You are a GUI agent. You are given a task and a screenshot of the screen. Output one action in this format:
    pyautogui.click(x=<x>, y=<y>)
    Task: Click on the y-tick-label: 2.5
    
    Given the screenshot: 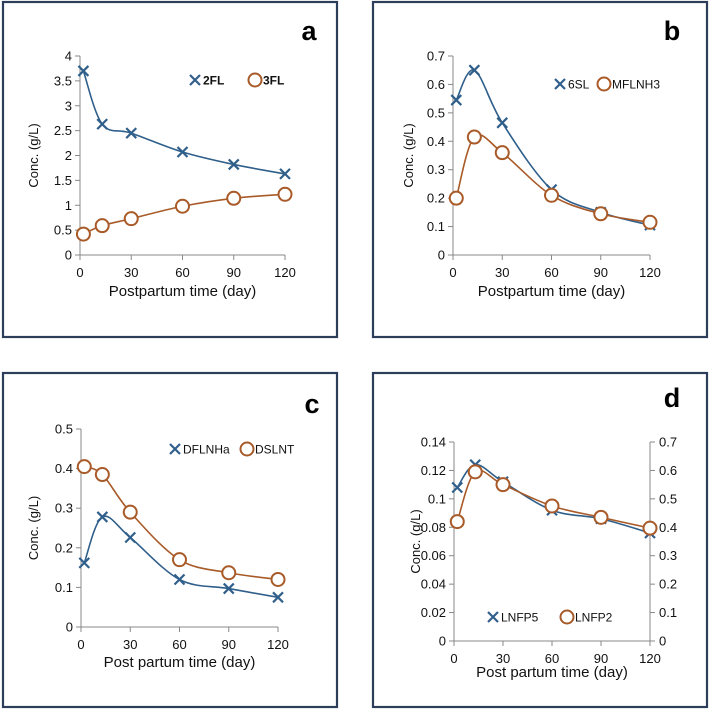 What is the action you would take?
    pyautogui.click(x=63, y=130)
    